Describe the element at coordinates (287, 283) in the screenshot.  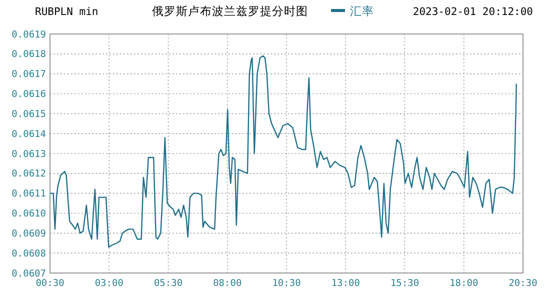
I see `x-tick-label: 10:30` at that location.